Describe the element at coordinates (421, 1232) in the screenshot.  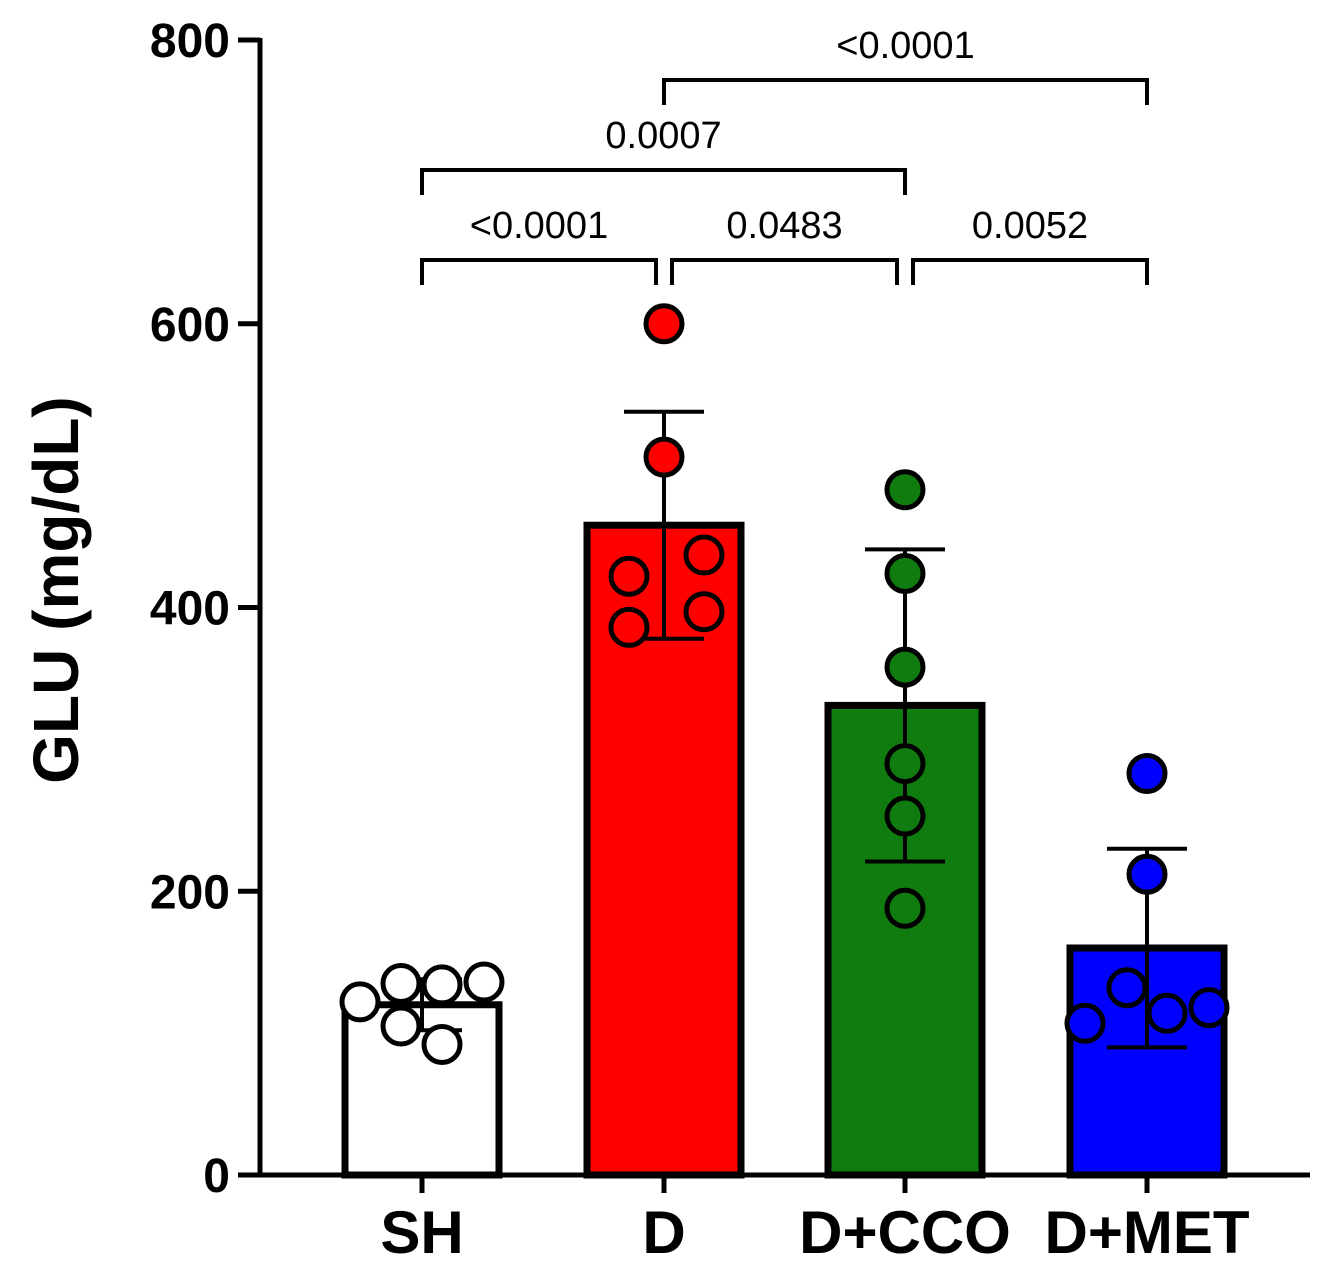
I see `x-tick-label: SH` at that location.